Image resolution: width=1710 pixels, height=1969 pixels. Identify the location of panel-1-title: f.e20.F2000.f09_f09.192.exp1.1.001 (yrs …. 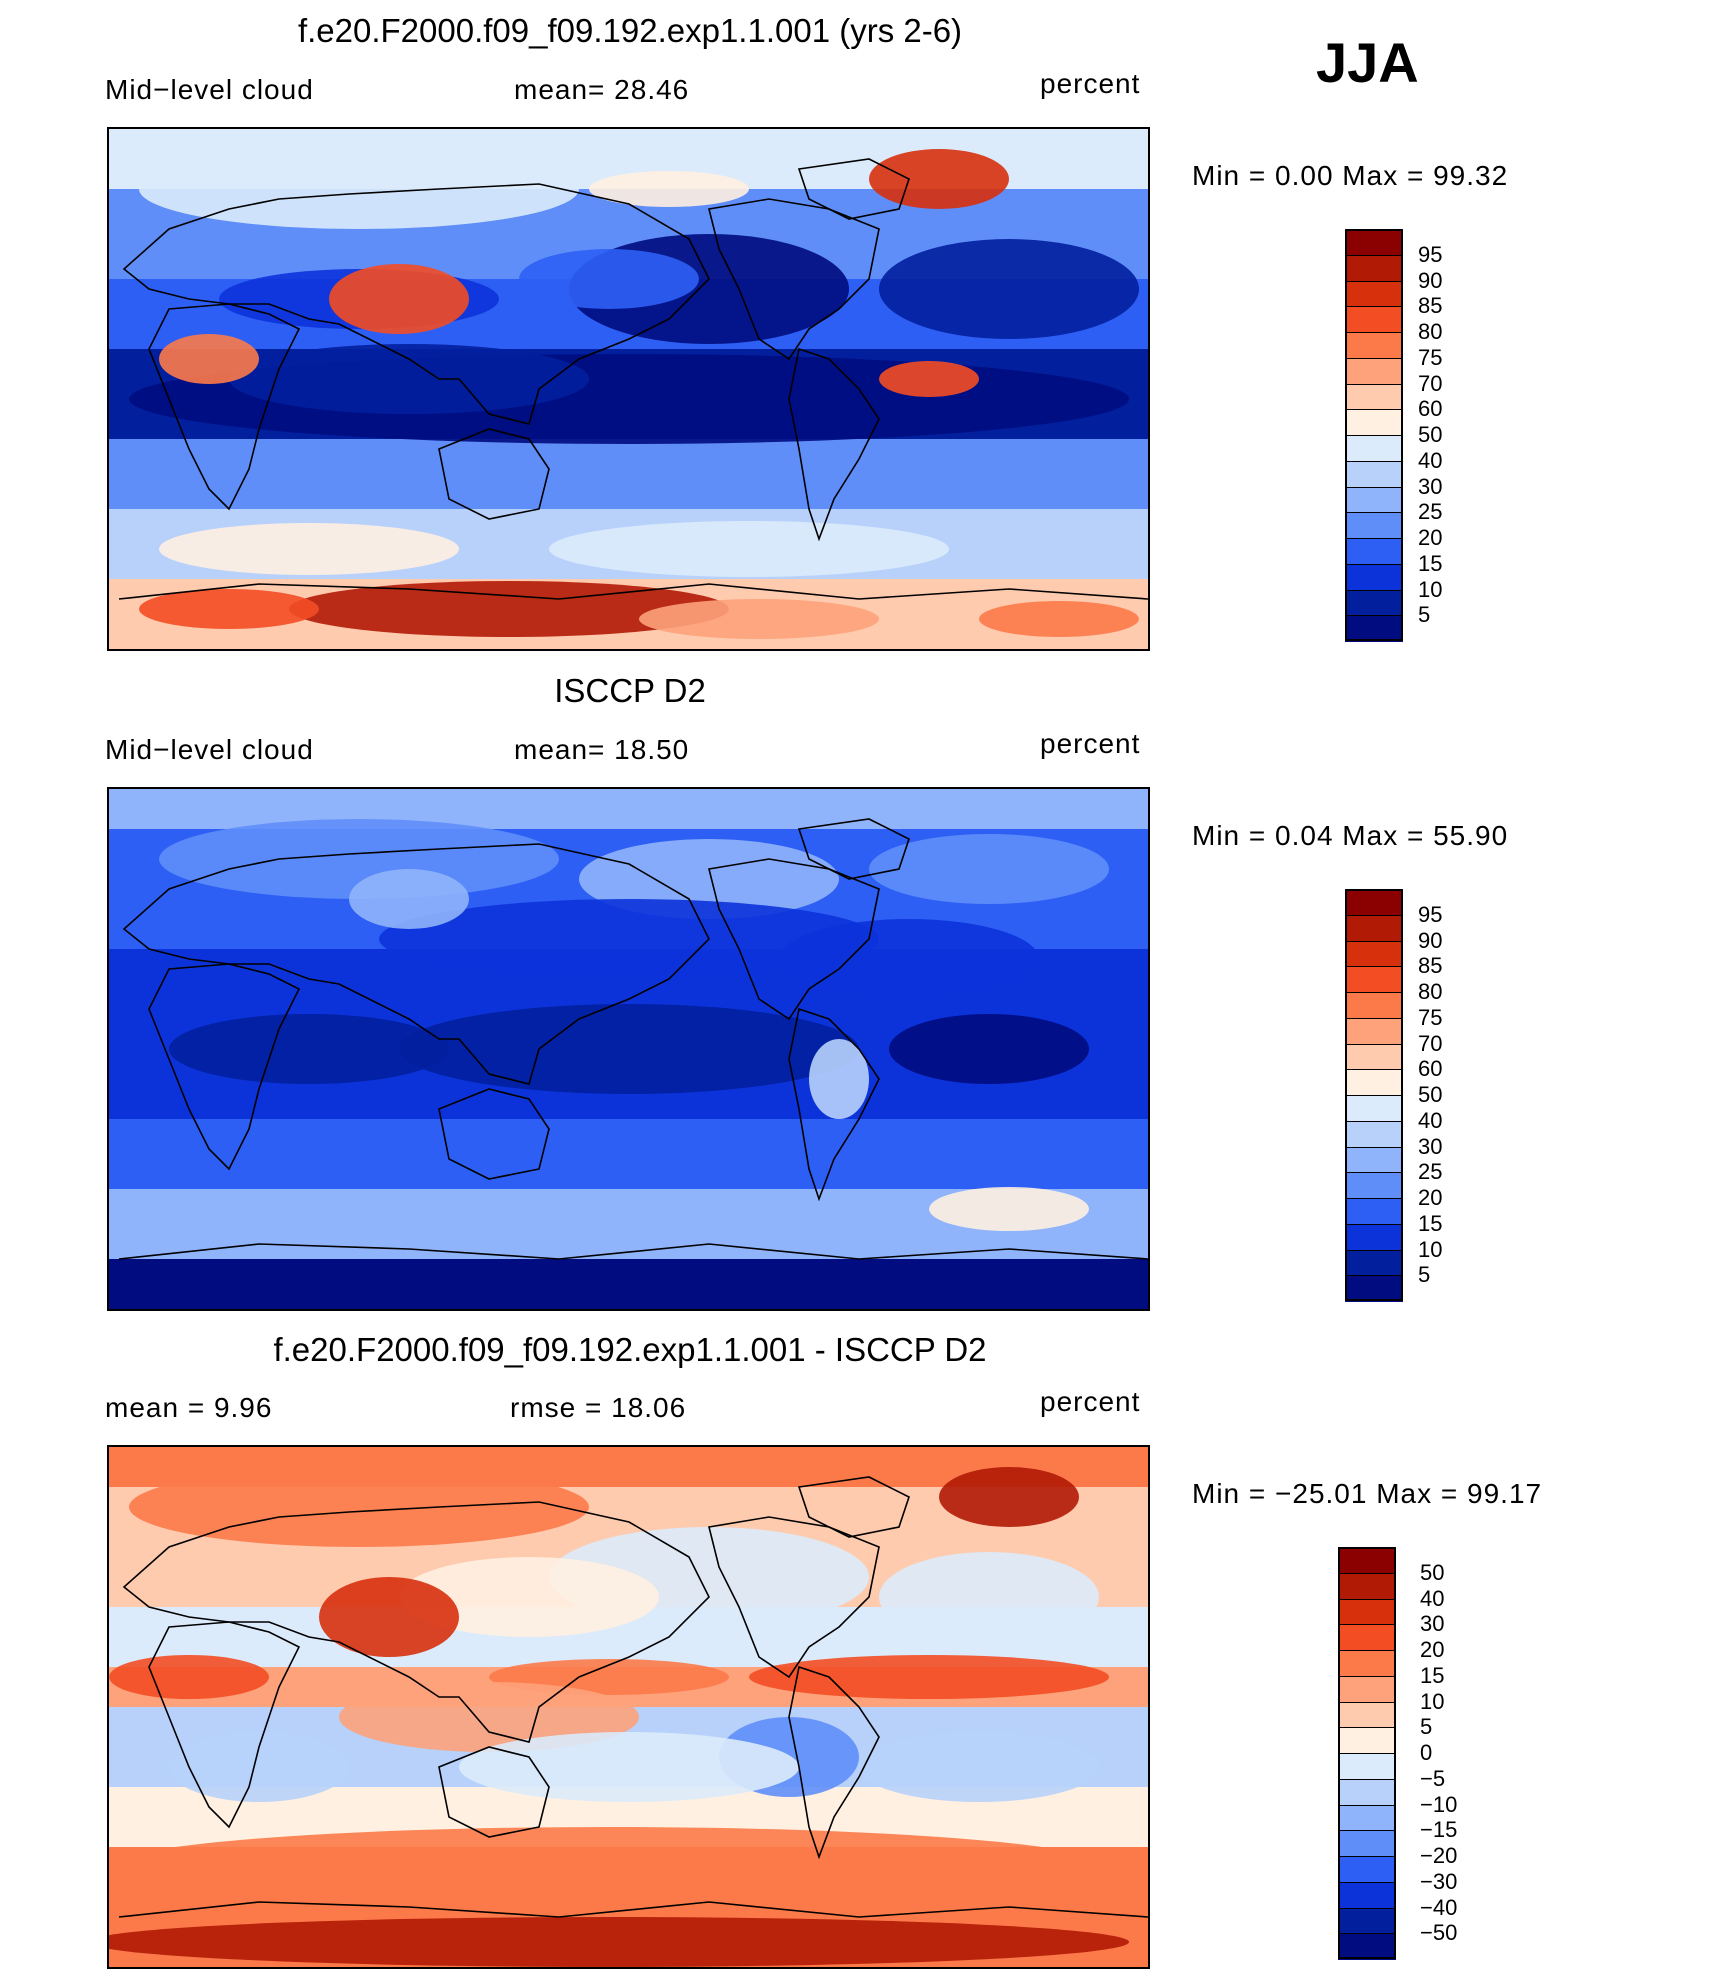
(630, 30).